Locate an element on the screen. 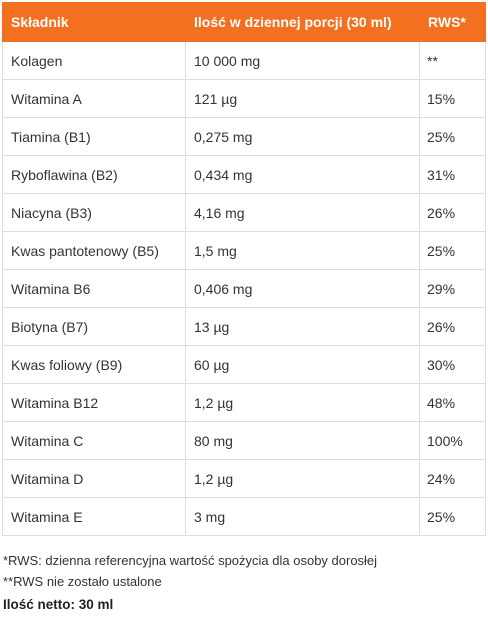 This screenshot has width=488, height=620. rws-cell: 15% is located at coordinates (452, 98).